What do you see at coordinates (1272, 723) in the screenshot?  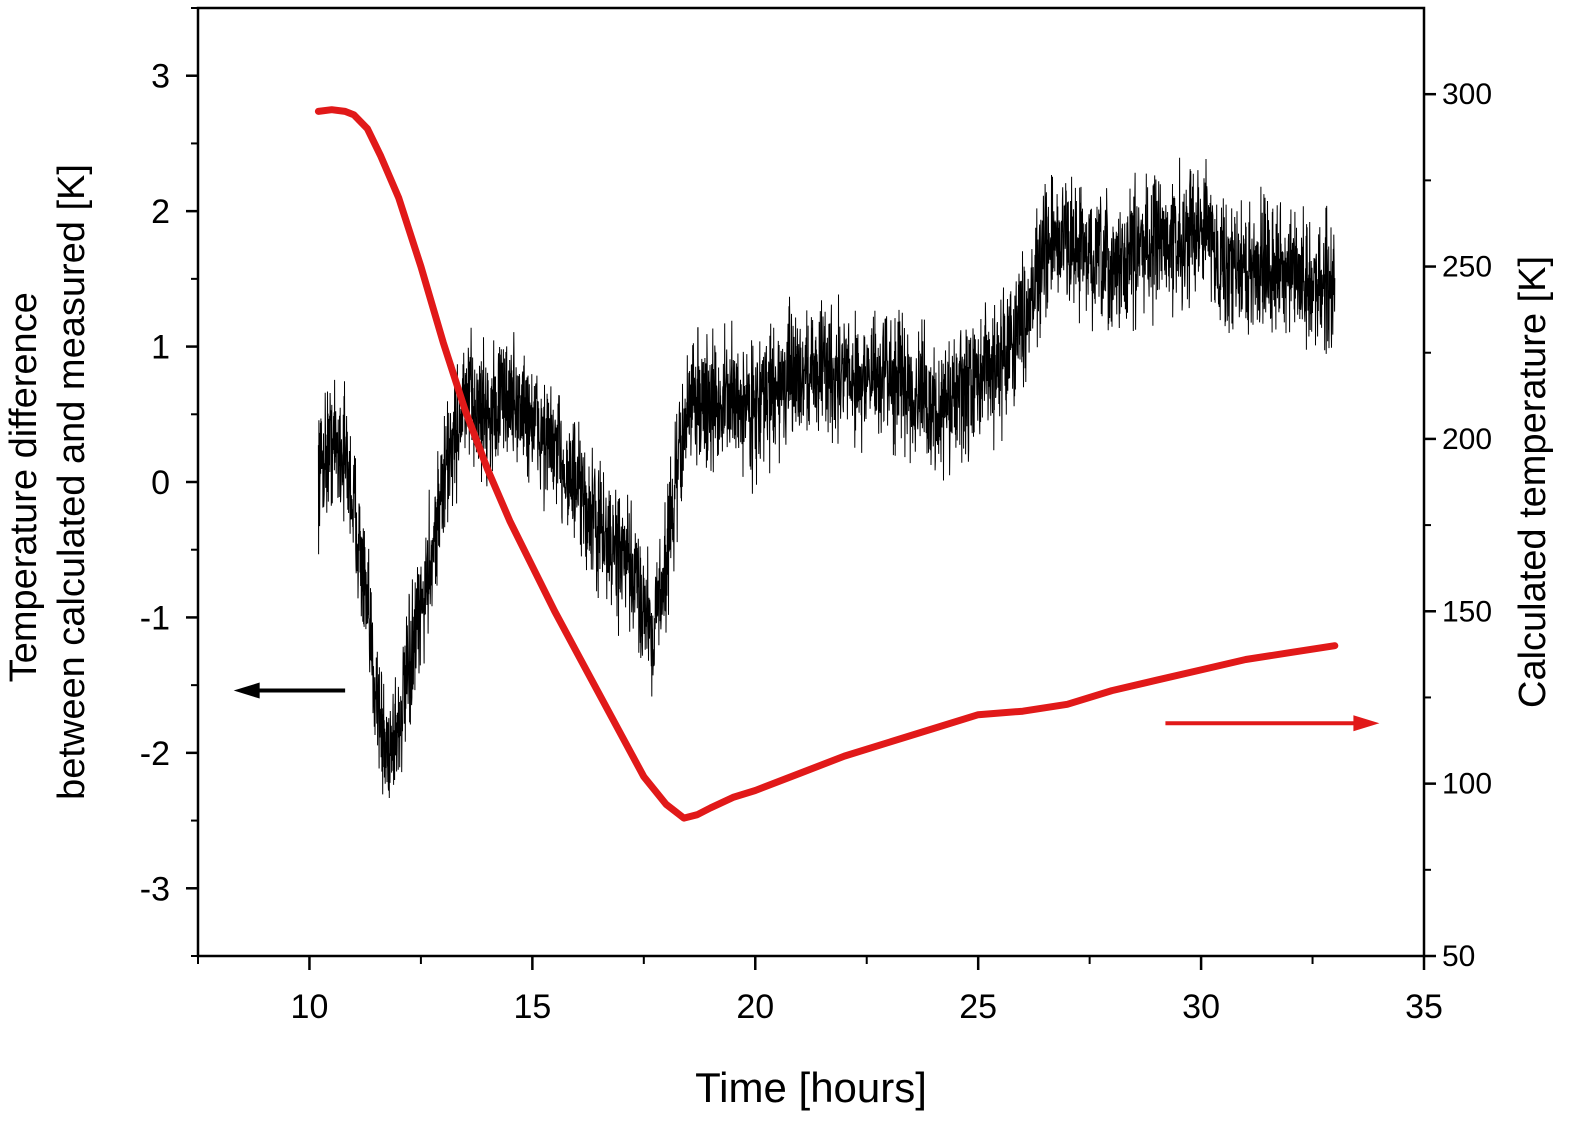 I see `arrow-right` at bounding box center [1272, 723].